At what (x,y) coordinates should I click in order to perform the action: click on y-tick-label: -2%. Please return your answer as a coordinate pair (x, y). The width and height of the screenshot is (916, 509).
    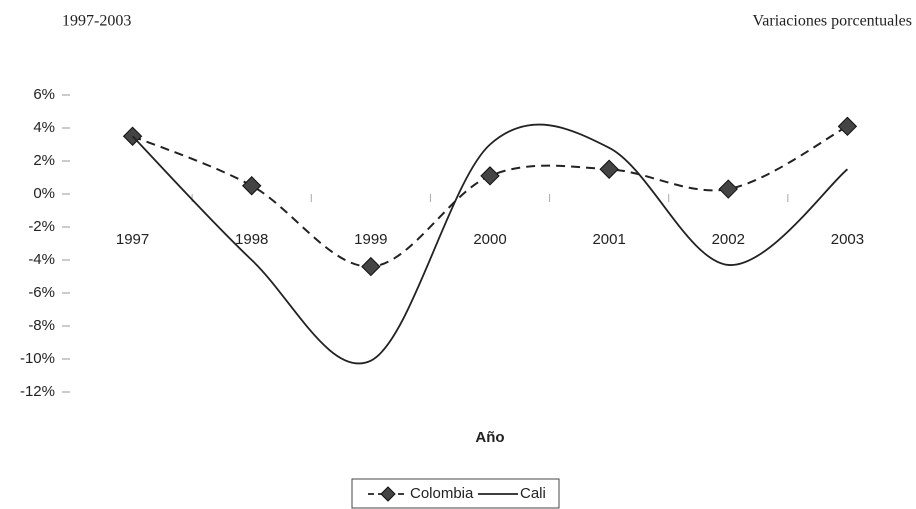
    Looking at the image, I should click on (41, 226).